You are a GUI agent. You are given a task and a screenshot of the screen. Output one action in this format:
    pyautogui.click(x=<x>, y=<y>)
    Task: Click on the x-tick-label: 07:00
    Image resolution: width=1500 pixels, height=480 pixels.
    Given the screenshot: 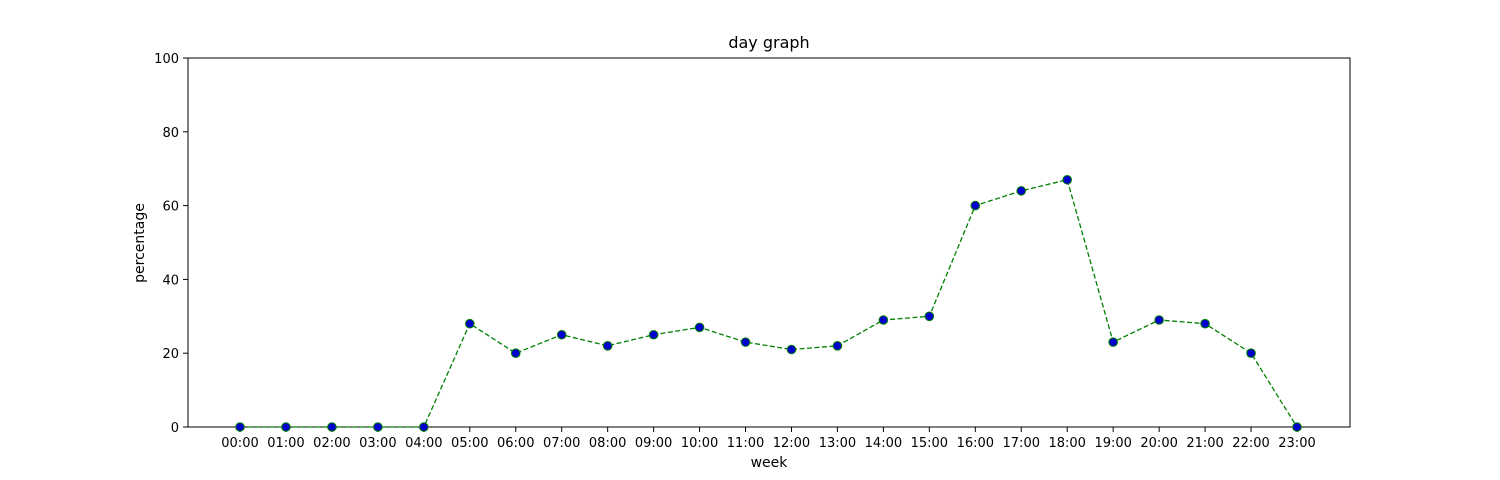 What is the action you would take?
    pyautogui.click(x=561, y=443)
    